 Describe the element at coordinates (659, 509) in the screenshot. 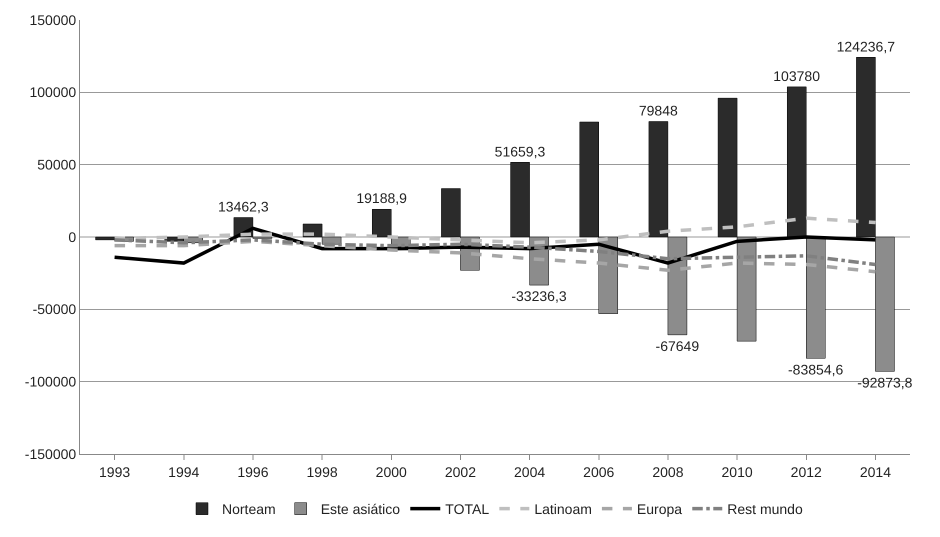

I see `legend-label: Europa` at that location.